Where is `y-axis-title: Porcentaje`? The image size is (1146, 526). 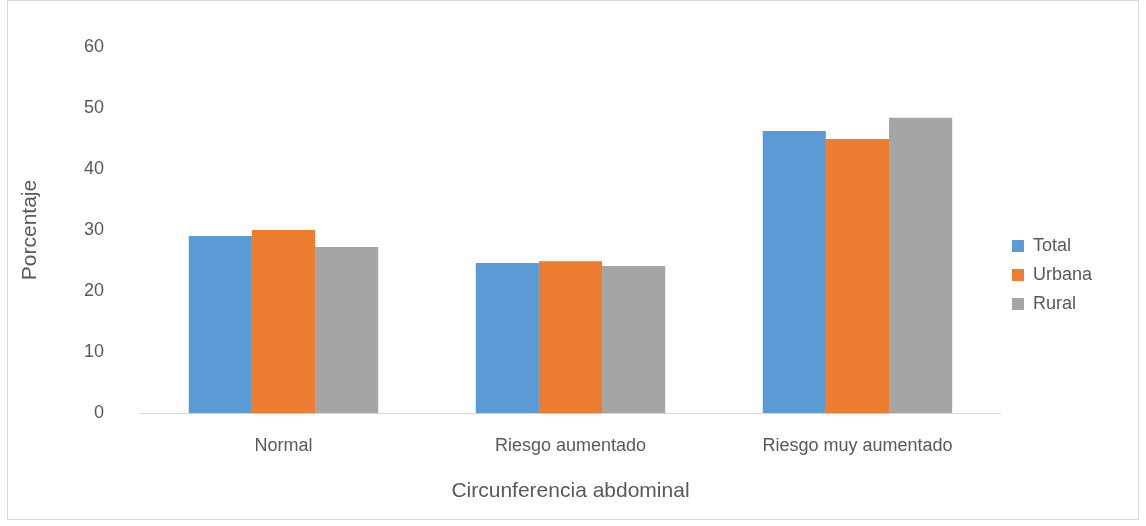 y-axis-title: Porcentaje is located at coordinates (29, 230).